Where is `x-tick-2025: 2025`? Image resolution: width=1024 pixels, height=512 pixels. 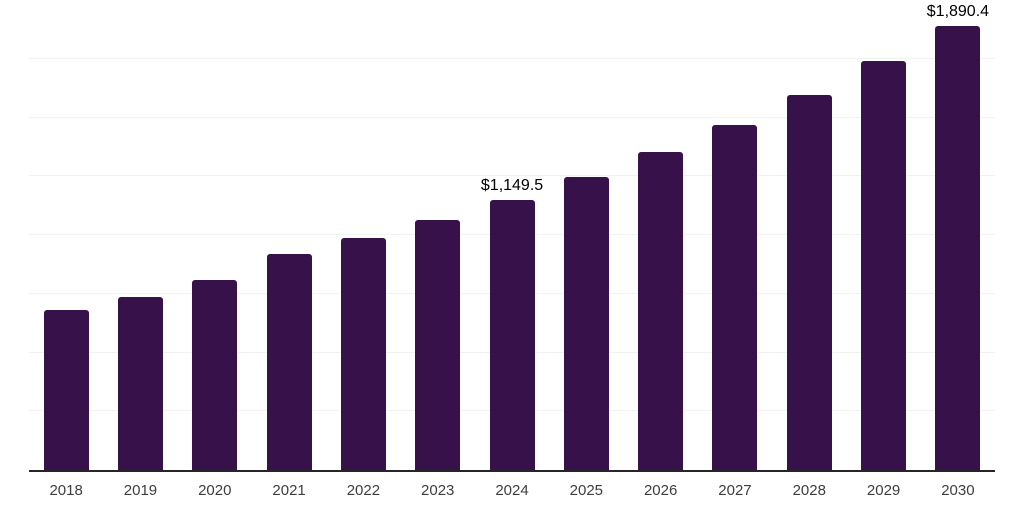
x-tick-2025: 2025 is located at coordinates (586, 490).